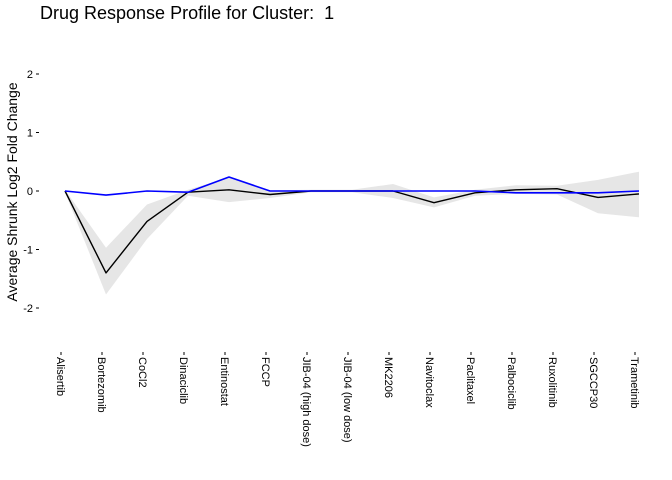 This screenshot has width=672, height=480. Describe the element at coordinates (470, 380) in the screenshot. I see `x-tick-label: Paclitaxel` at that location.